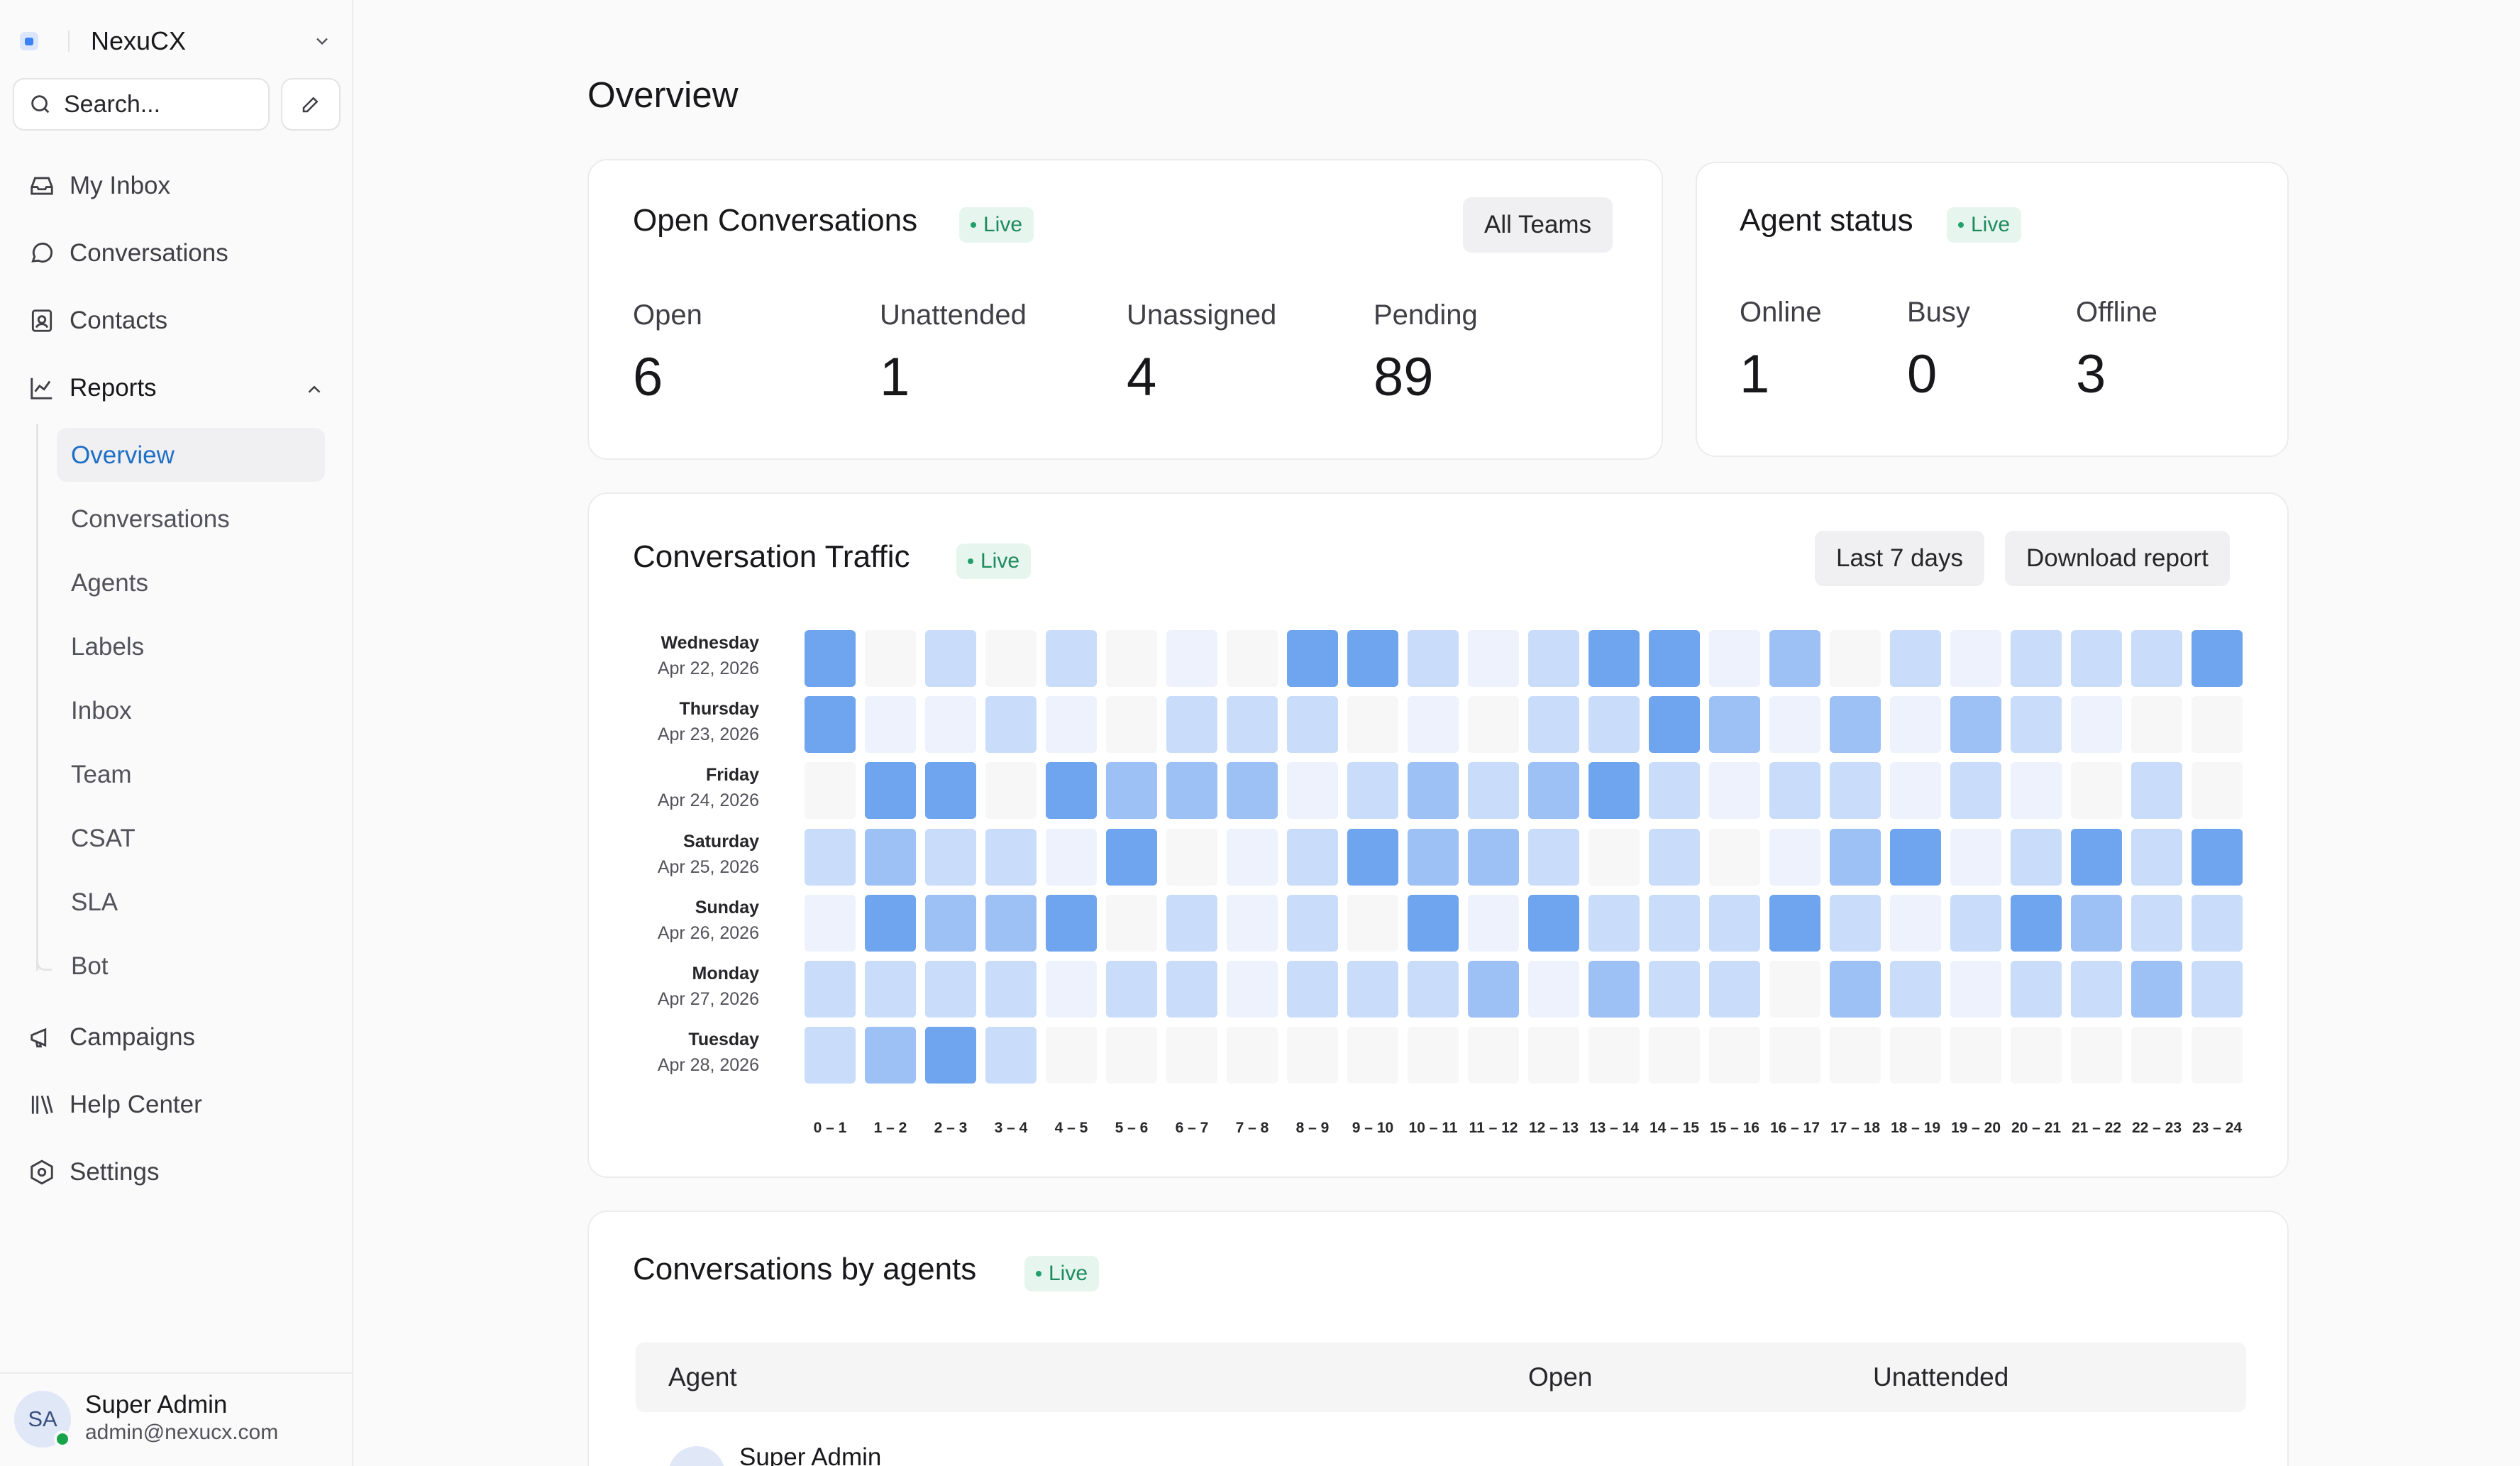 The width and height of the screenshot is (2520, 1466). What do you see at coordinates (95, 902) in the screenshot?
I see `sub-sla: SLA` at bounding box center [95, 902].